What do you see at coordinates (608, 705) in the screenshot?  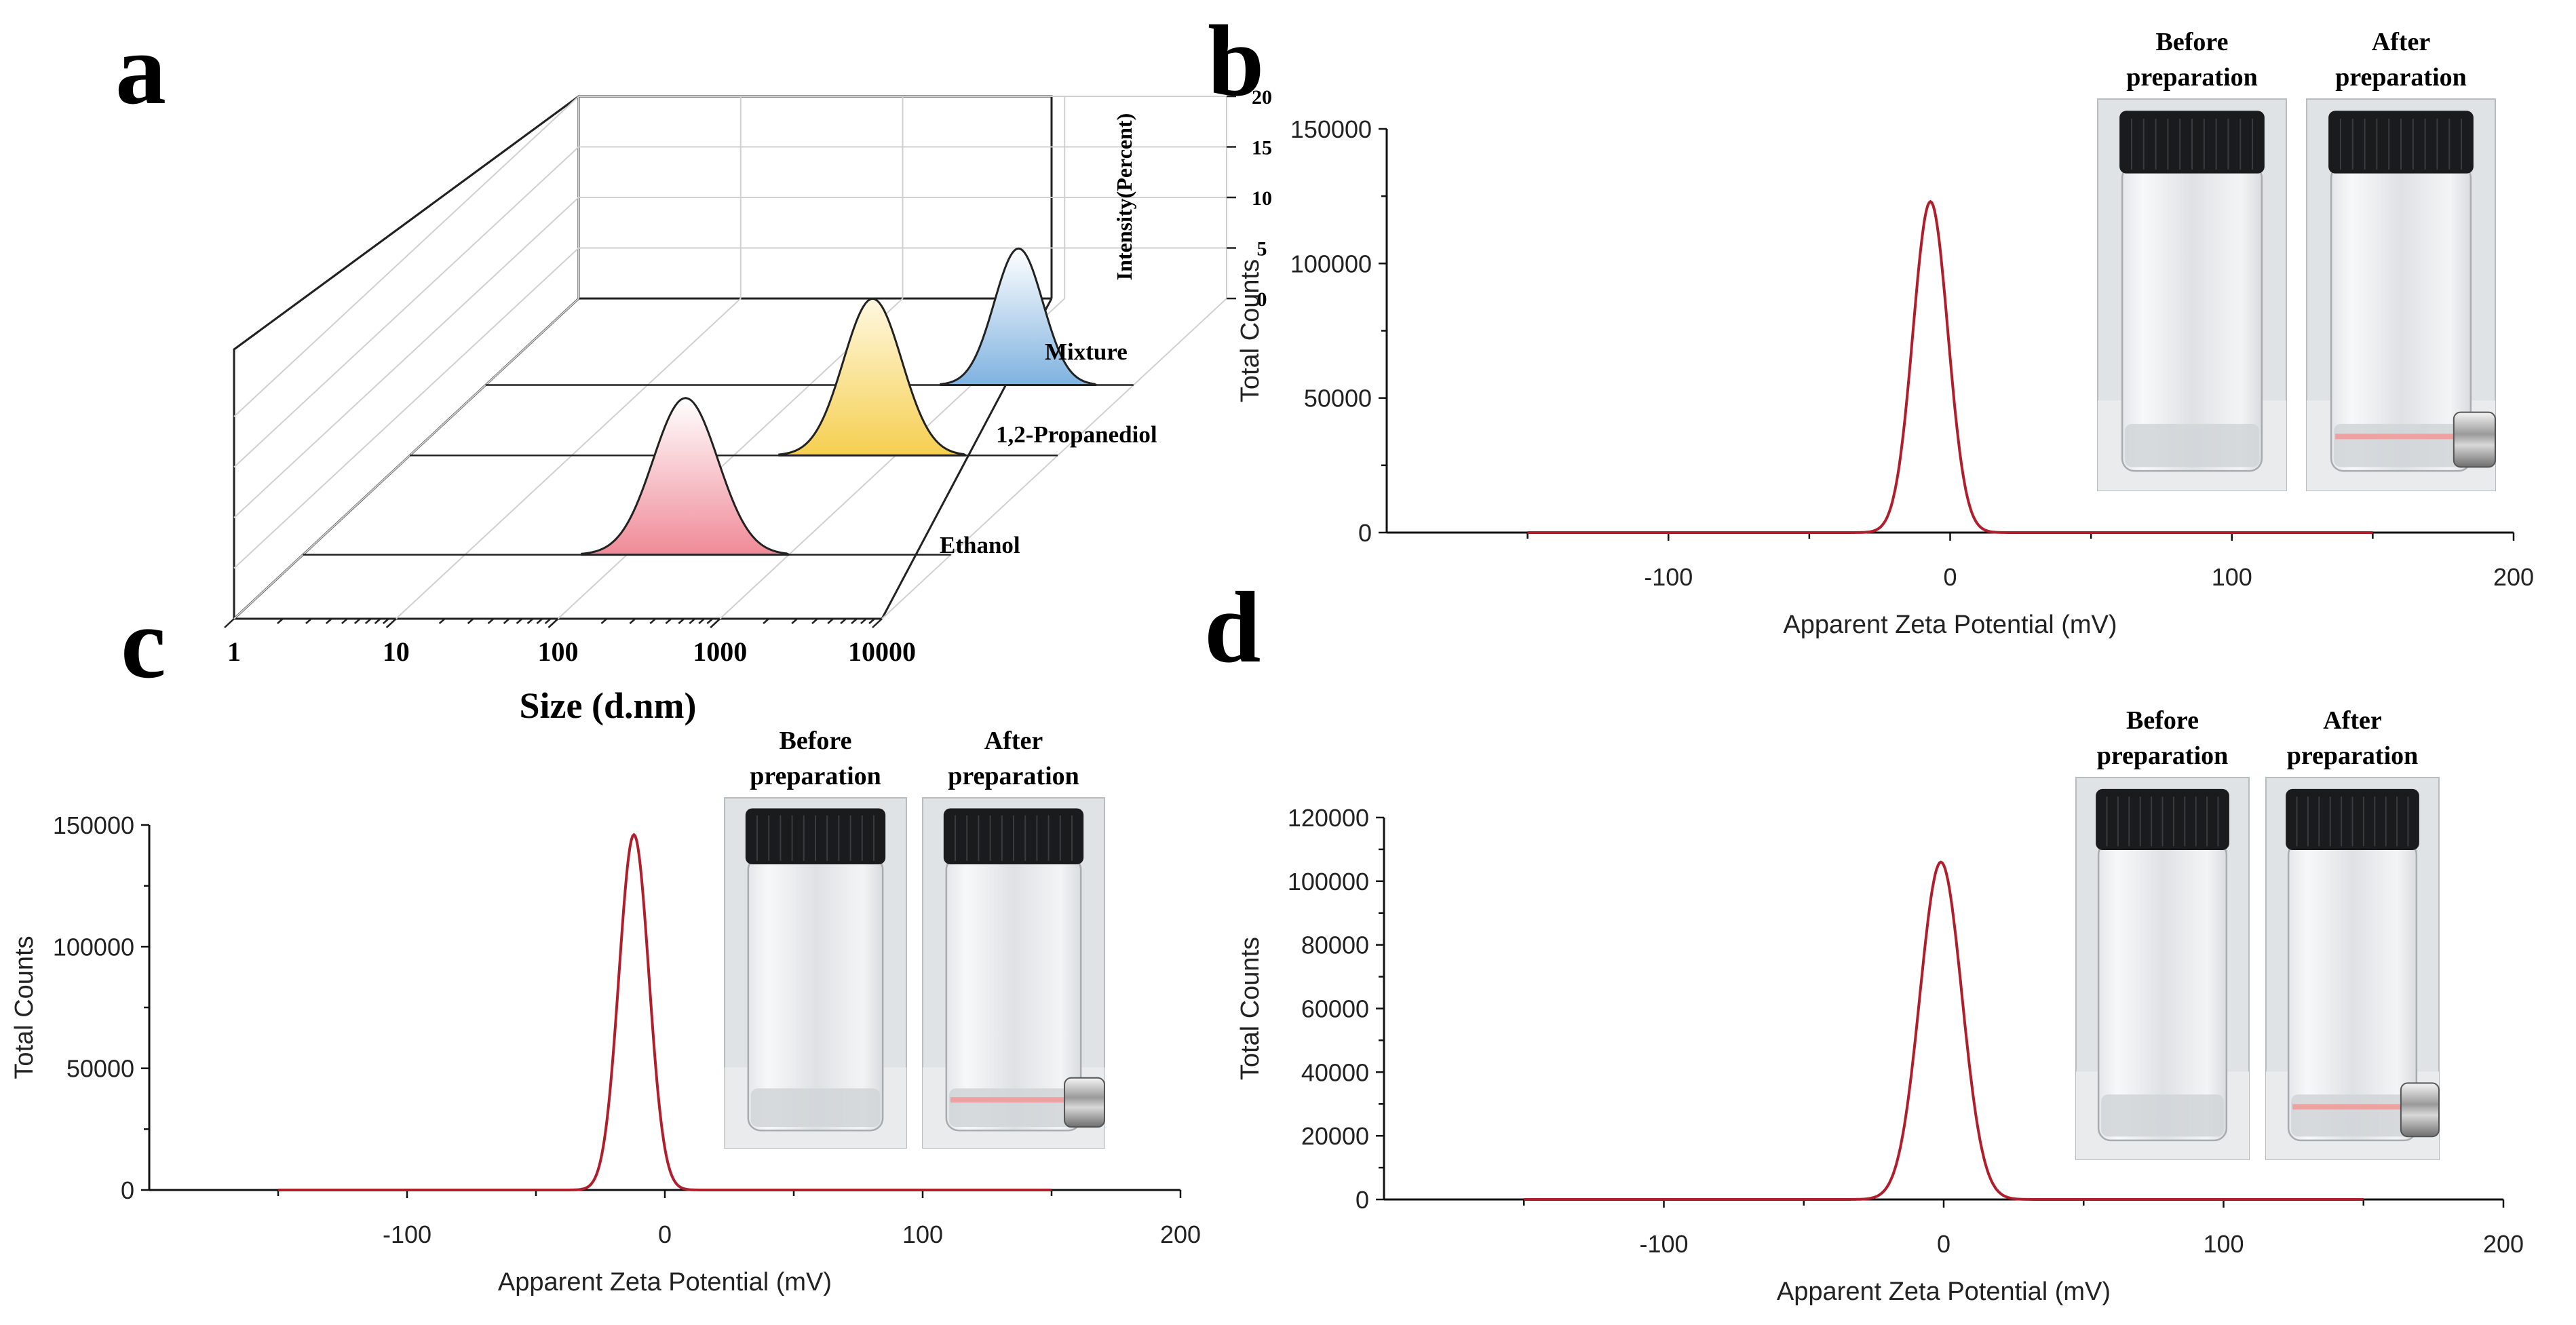 I see `panel-a-x-label: Size (d.nm)` at bounding box center [608, 705].